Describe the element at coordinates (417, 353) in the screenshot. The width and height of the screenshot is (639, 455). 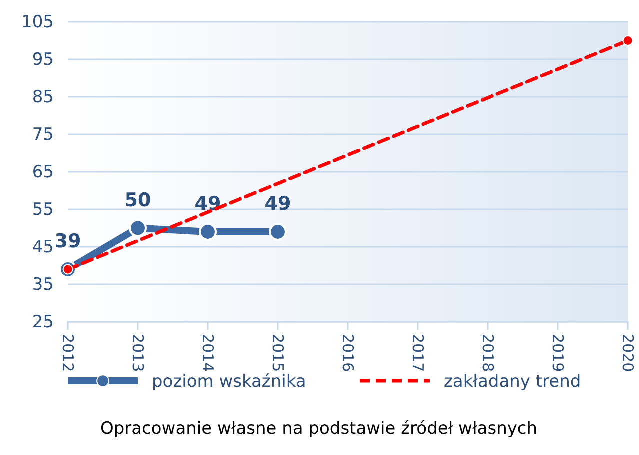
I see `x-tick-label: 2017` at that location.